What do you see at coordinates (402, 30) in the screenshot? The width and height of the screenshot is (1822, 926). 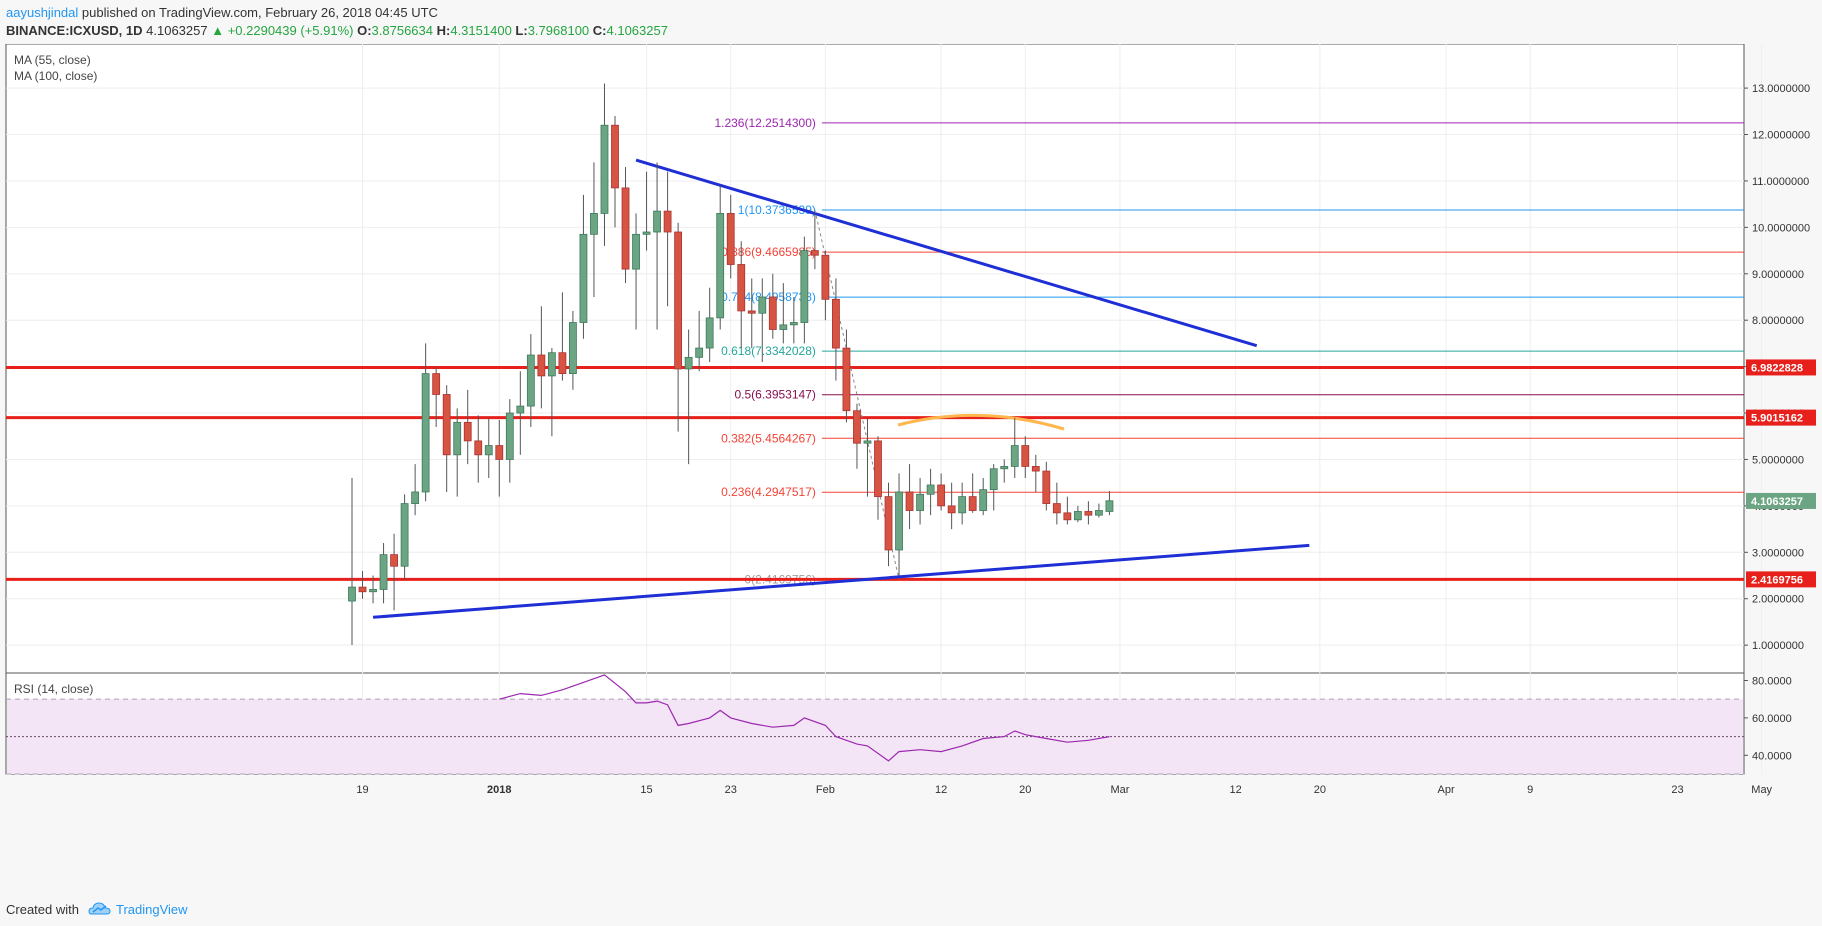 I see `open-value: 3.8756634` at bounding box center [402, 30].